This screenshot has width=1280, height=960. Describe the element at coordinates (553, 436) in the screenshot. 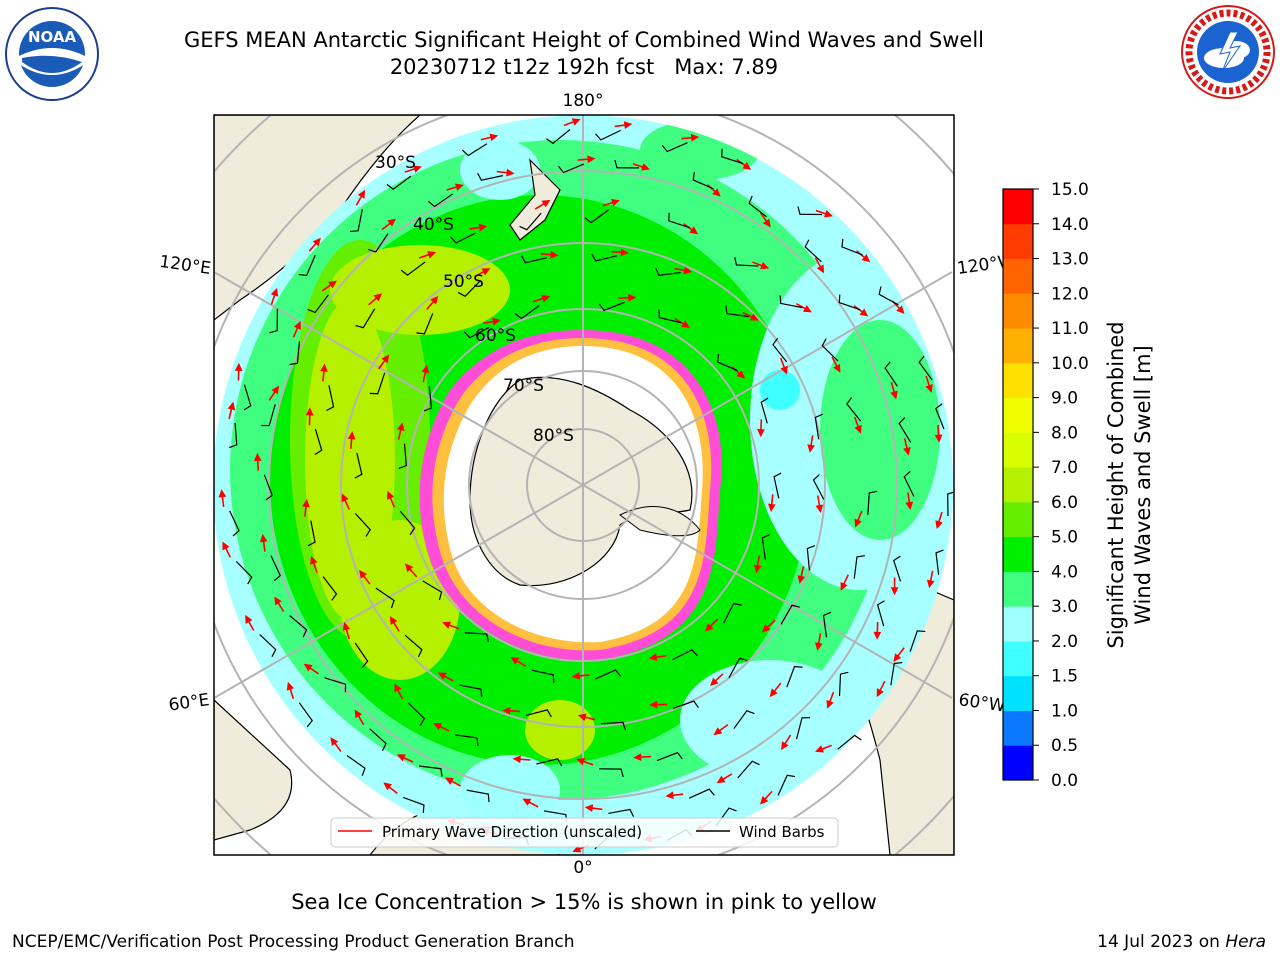

I see `lat-label-80s: 80°S` at that location.